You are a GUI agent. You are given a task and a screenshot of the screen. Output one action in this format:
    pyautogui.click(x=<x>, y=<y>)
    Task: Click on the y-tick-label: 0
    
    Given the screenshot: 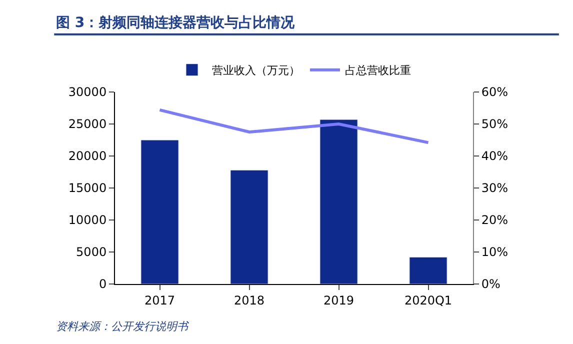 What is the action you would take?
    pyautogui.click(x=102, y=284)
    